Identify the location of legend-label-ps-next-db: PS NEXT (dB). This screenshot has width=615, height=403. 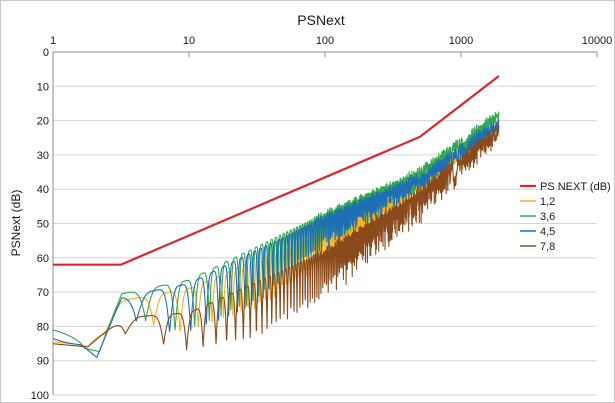
(575, 187).